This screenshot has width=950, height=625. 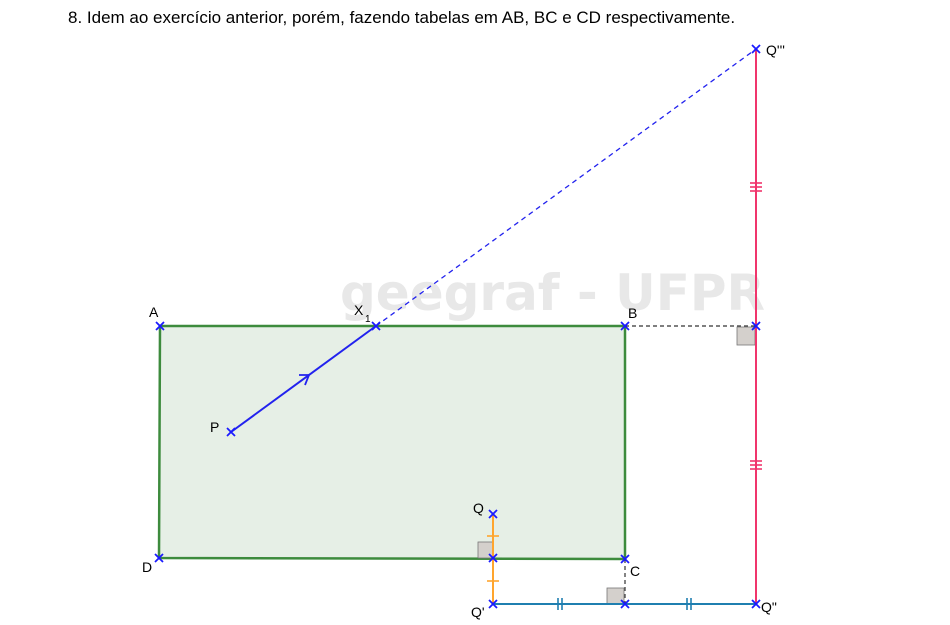 I want to click on label-c: C, so click(x=635, y=571).